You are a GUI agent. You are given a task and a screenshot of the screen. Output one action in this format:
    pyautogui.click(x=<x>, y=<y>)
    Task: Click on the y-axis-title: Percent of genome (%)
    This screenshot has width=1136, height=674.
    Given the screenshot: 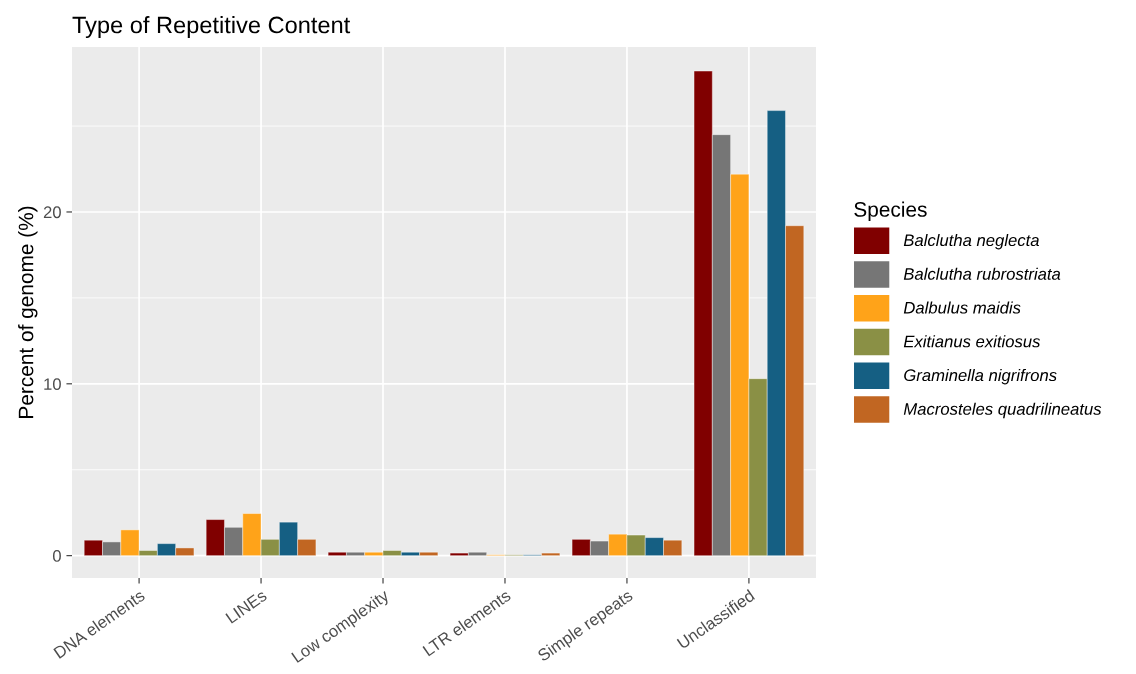 What is the action you would take?
    pyautogui.click(x=28, y=312)
    